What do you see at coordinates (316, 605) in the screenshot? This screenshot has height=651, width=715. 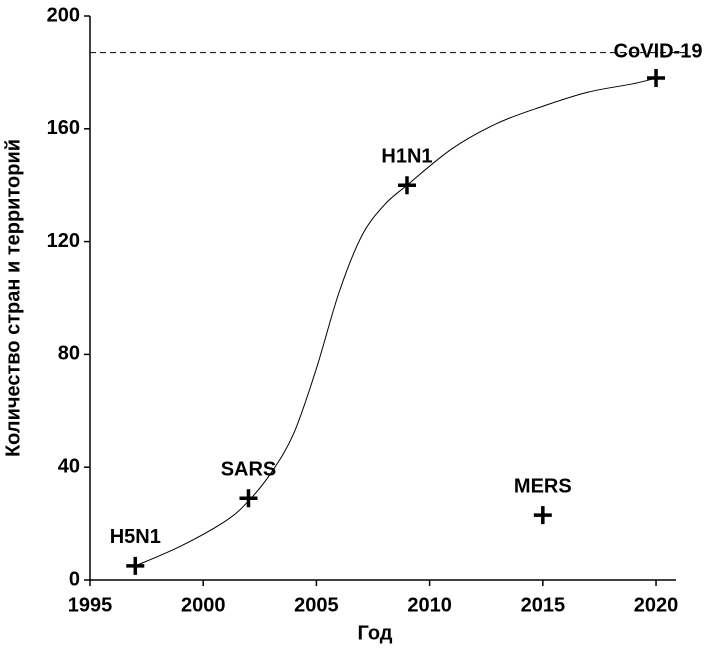 I see `x-tick-label: 2005` at bounding box center [316, 605].